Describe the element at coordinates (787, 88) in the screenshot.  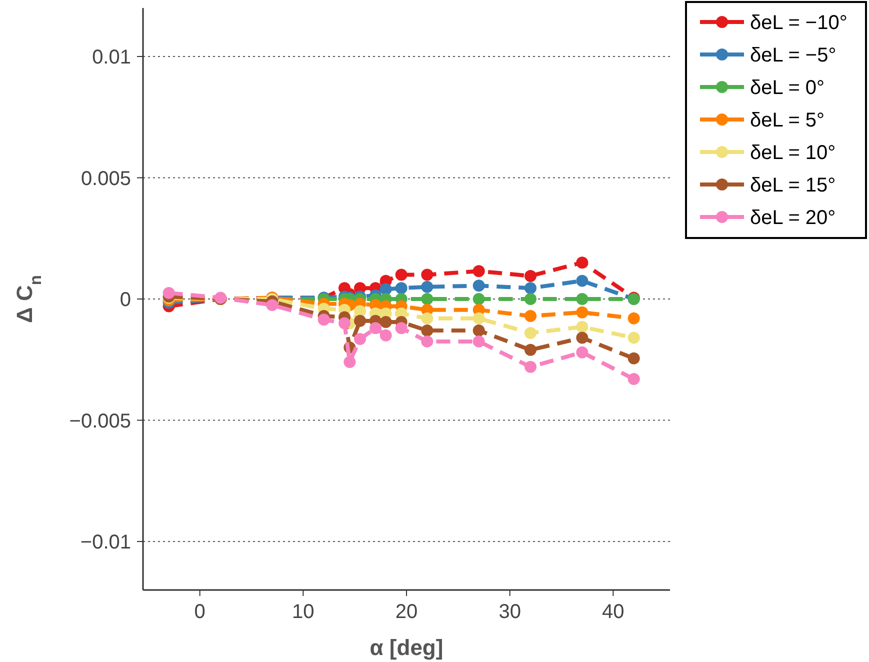
I see `legend-label: δeL = 0°` at that location.